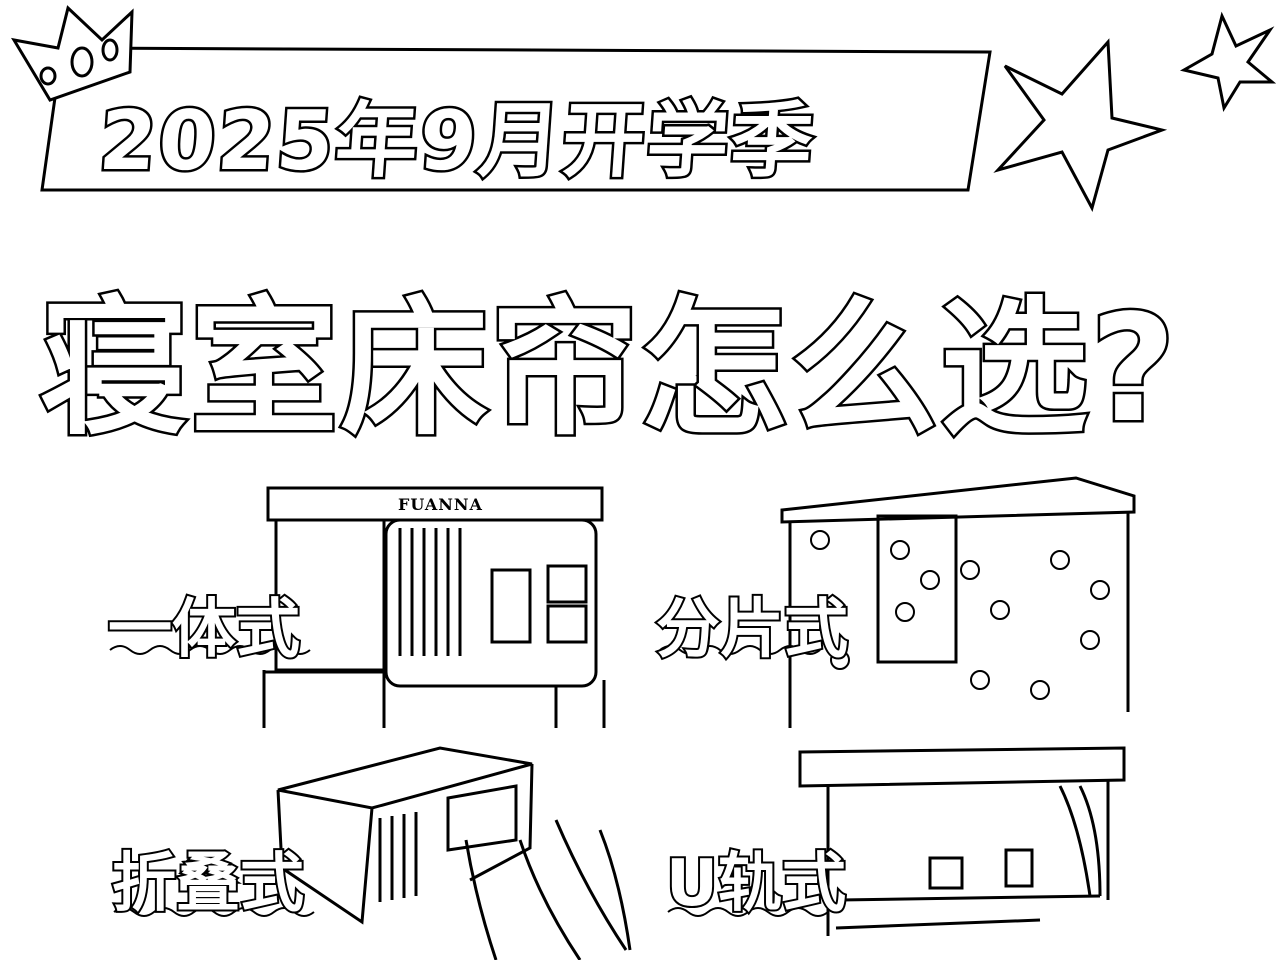 Image resolution: width=1280 pixels, height=960 pixels. I want to click on brand-label: FUANNA, so click(440, 504).